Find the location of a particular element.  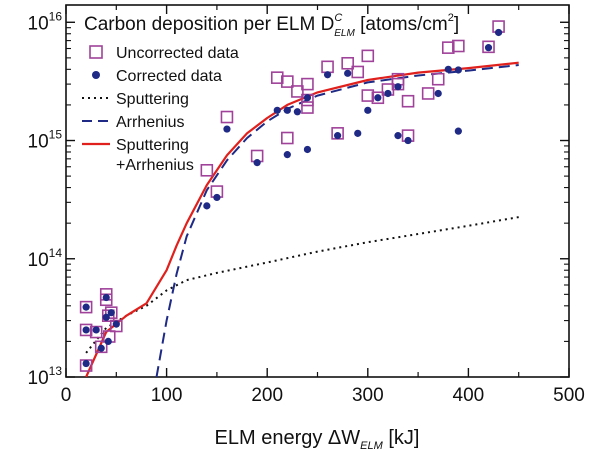

title-sub: ELM is located at coordinates (344, 33).